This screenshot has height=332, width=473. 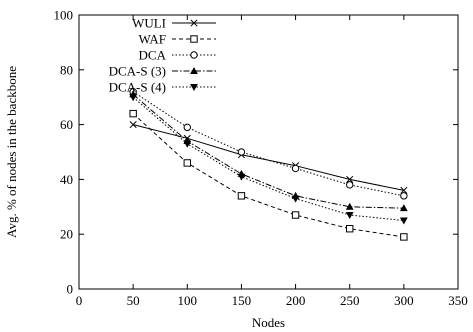 I want to click on series-wuli, so click(x=268, y=157).